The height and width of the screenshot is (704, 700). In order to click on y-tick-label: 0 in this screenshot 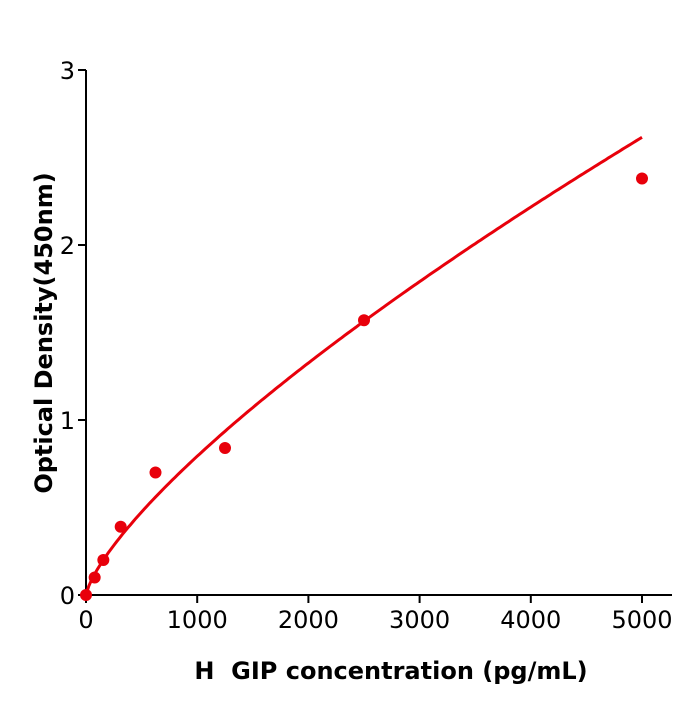, I will do `click(67, 596)`.